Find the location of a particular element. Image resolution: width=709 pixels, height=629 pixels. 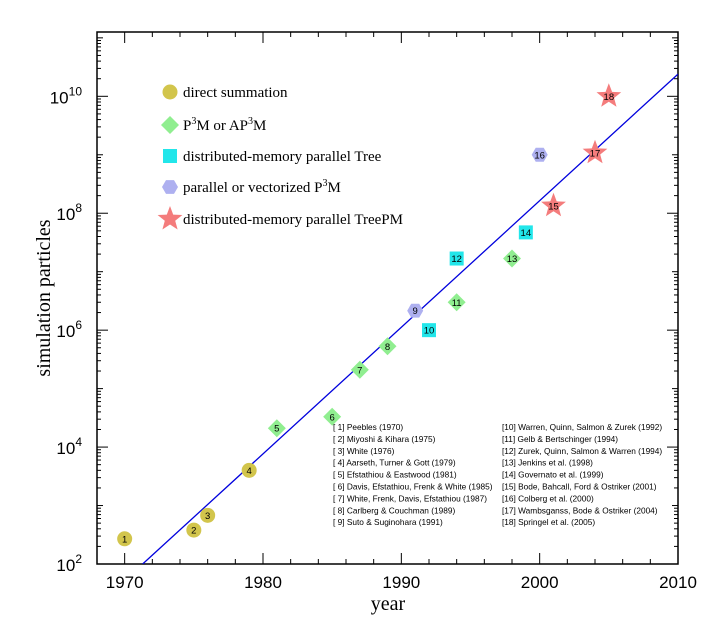

reference-entry: [ 4] Aarseth, Turner & Gott (1979) is located at coordinates (394, 463).